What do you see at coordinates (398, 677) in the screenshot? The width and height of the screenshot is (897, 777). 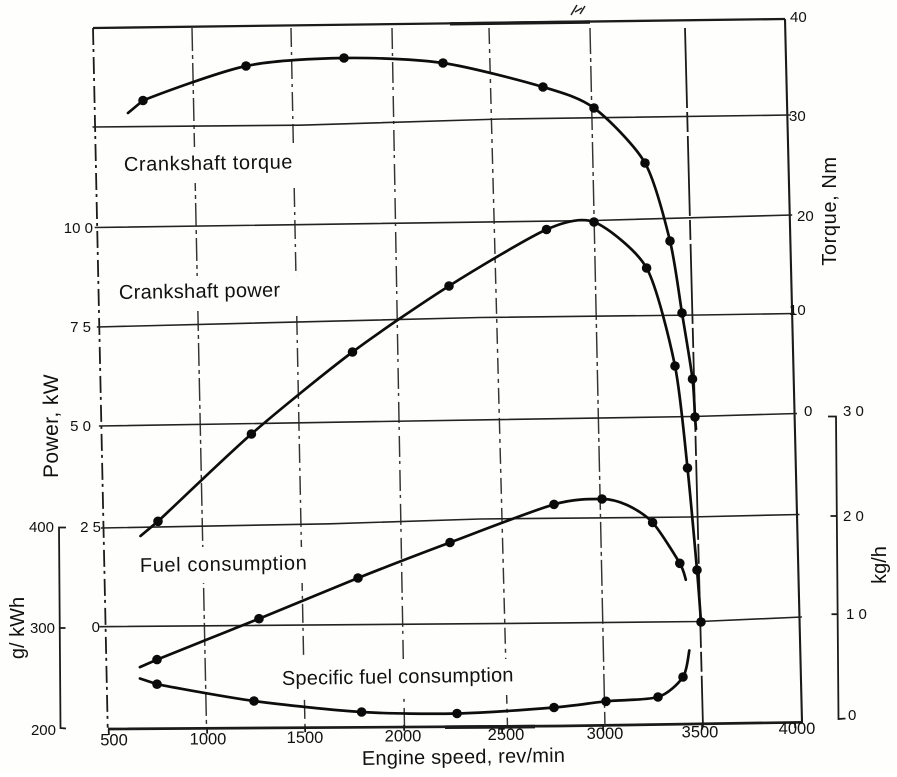 I see `svg-text: Specific fuel consumption` at bounding box center [398, 677].